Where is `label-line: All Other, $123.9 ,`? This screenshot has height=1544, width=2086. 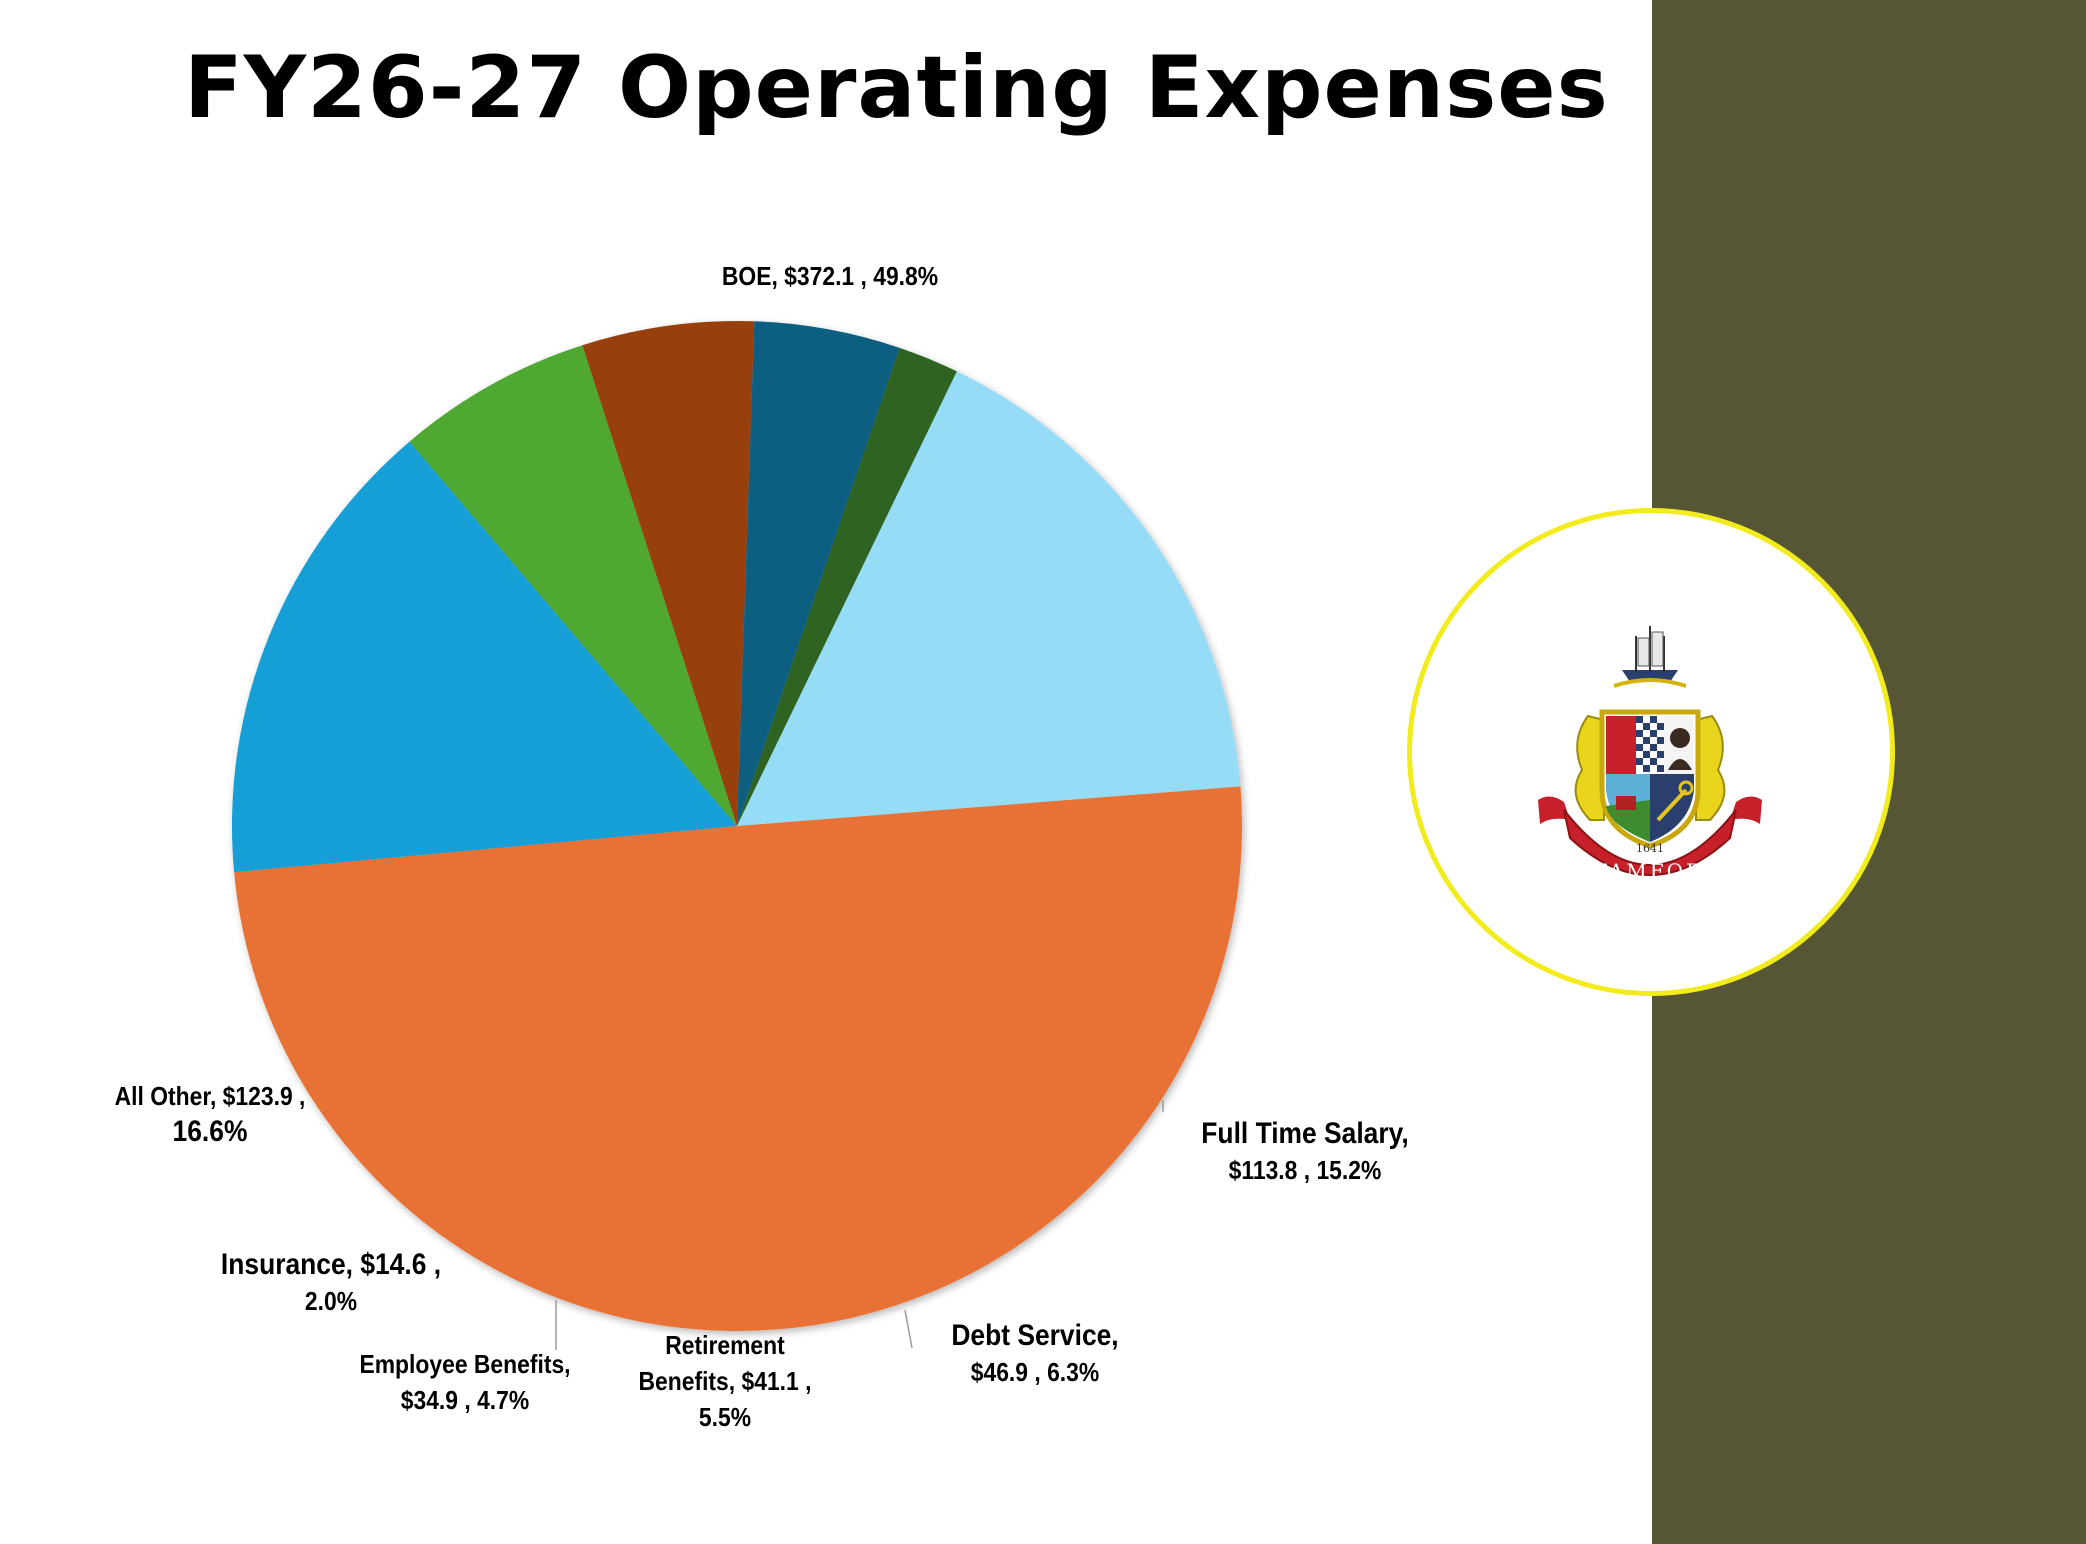
label-line: All Other, $123.9 , is located at coordinates (210, 1096).